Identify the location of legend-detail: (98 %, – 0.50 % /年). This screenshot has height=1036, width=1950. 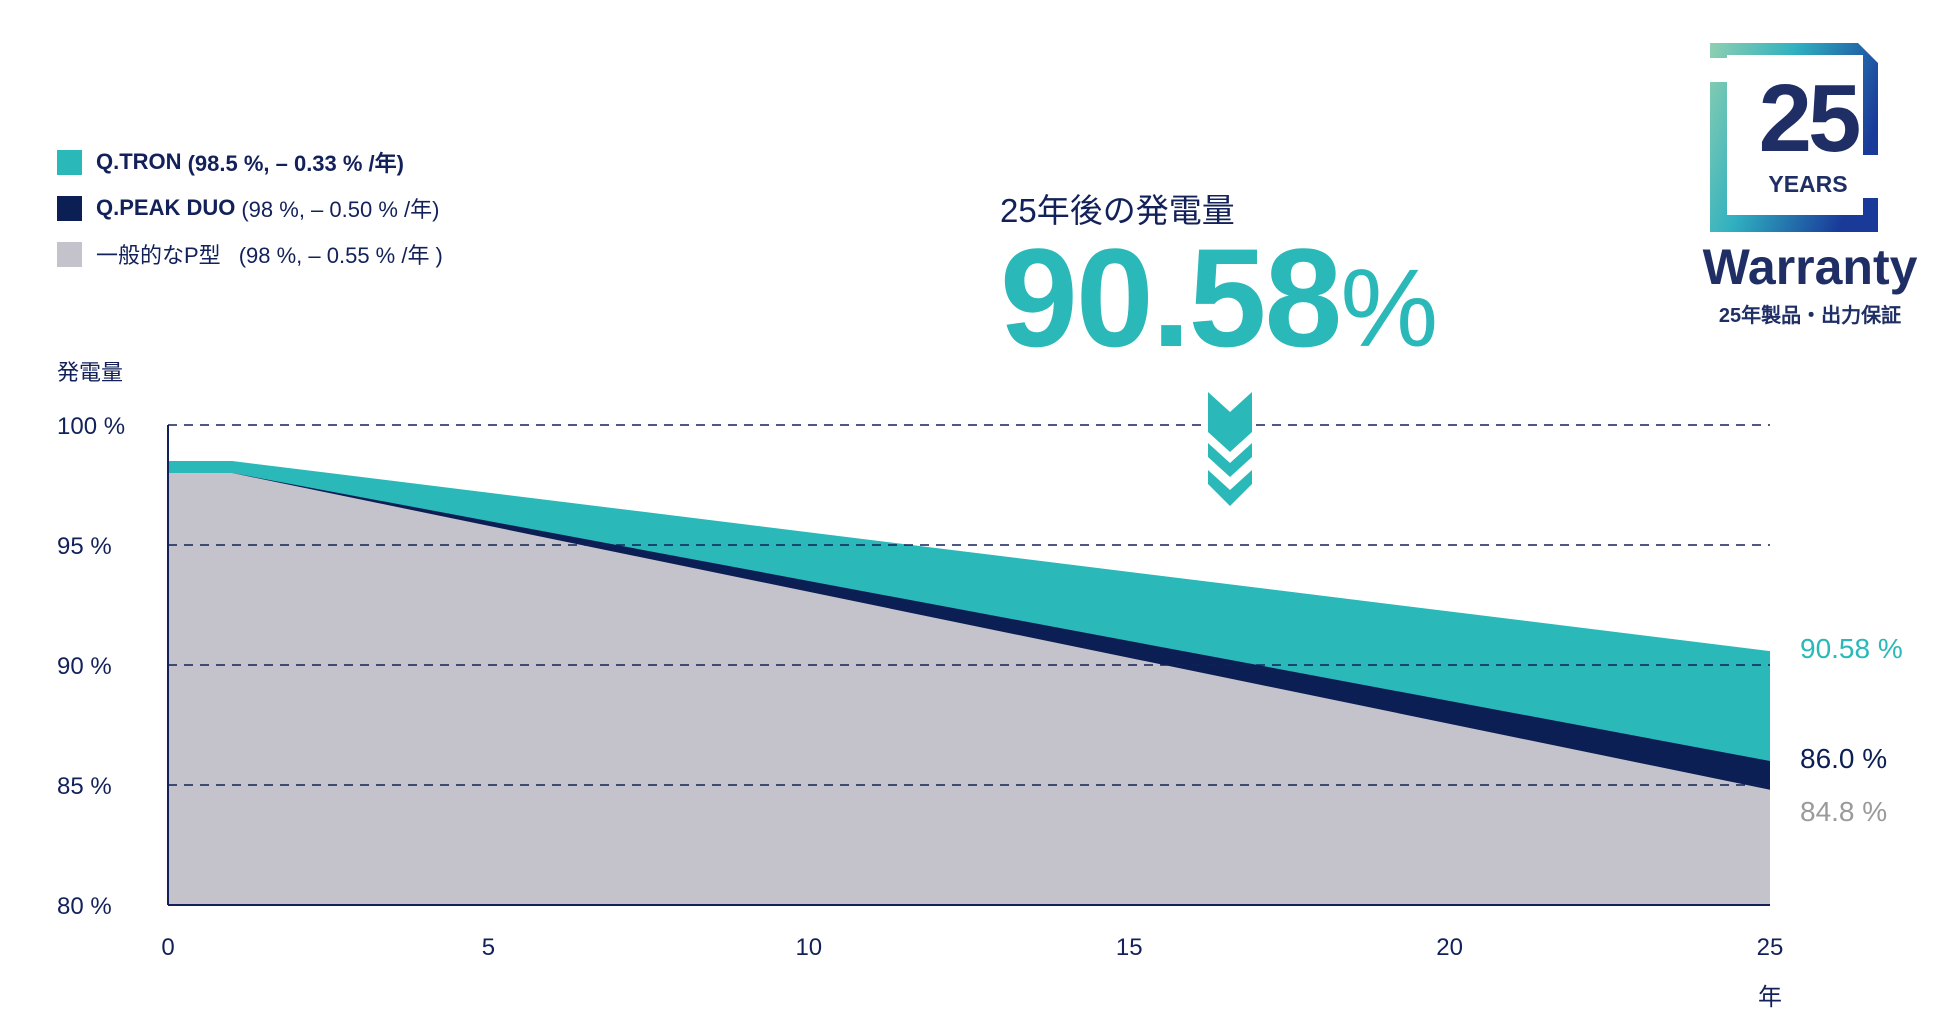
(340, 209).